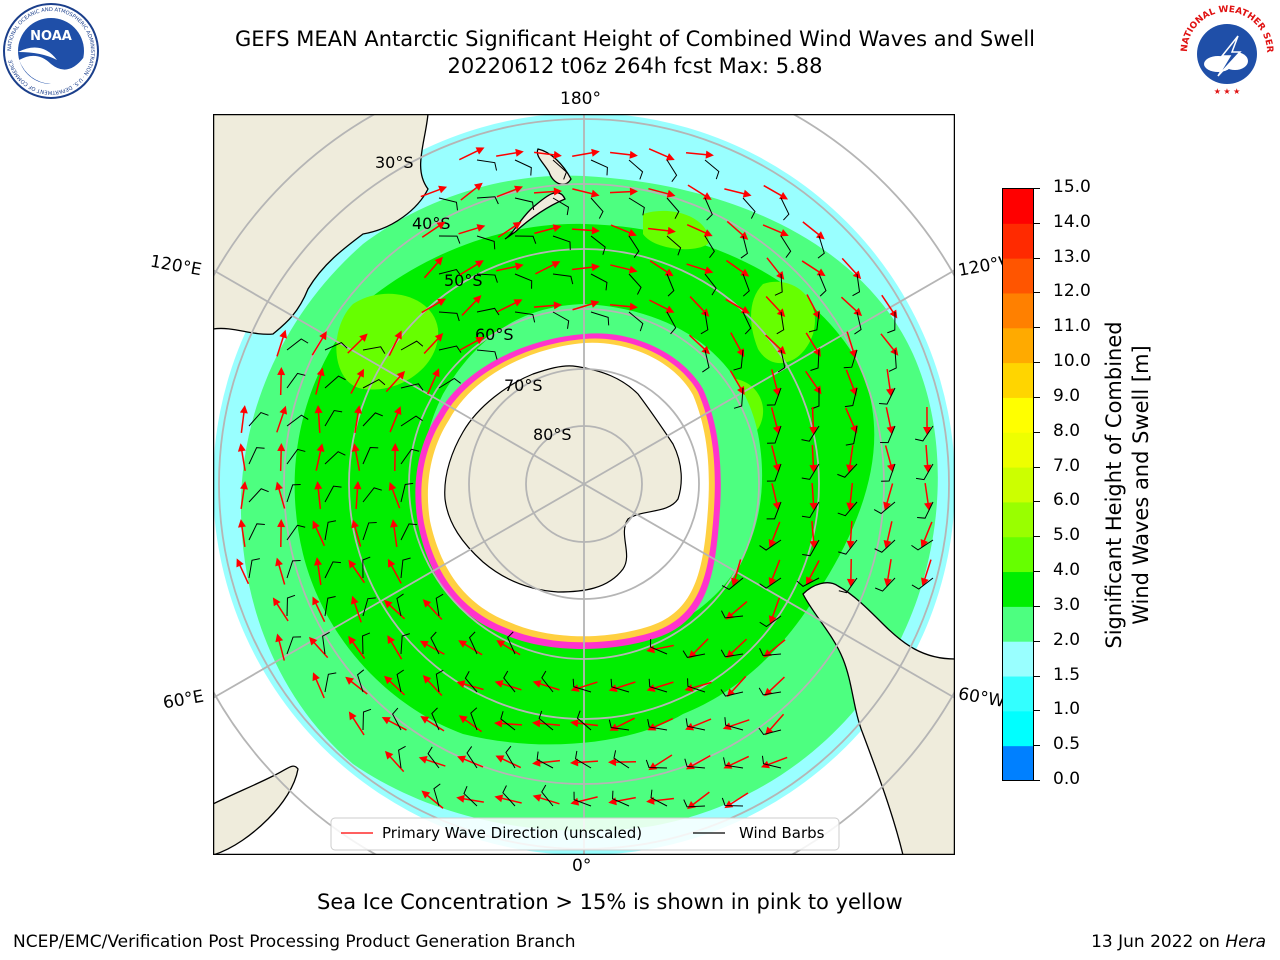  What do you see at coordinates (1072, 361) in the screenshot?
I see `colorbar-tick-label: 10.0` at bounding box center [1072, 361].